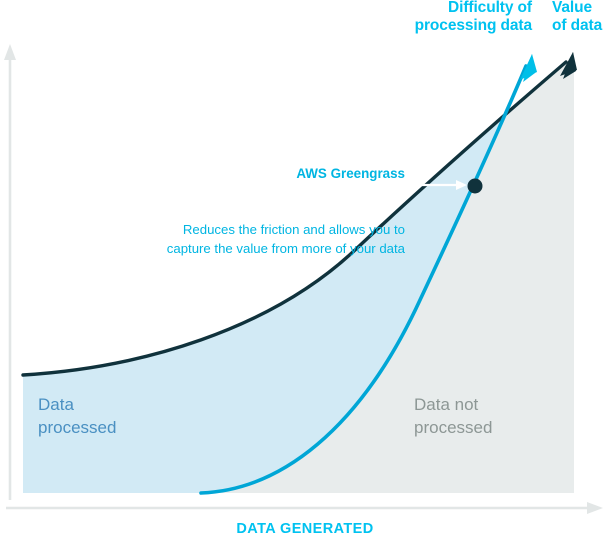 The height and width of the screenshot is (543, 610). What do you see at coordinates (10, 52) in the screenshot?
I see `axis-arrow-up-icon` at bounding box center [10, 52].